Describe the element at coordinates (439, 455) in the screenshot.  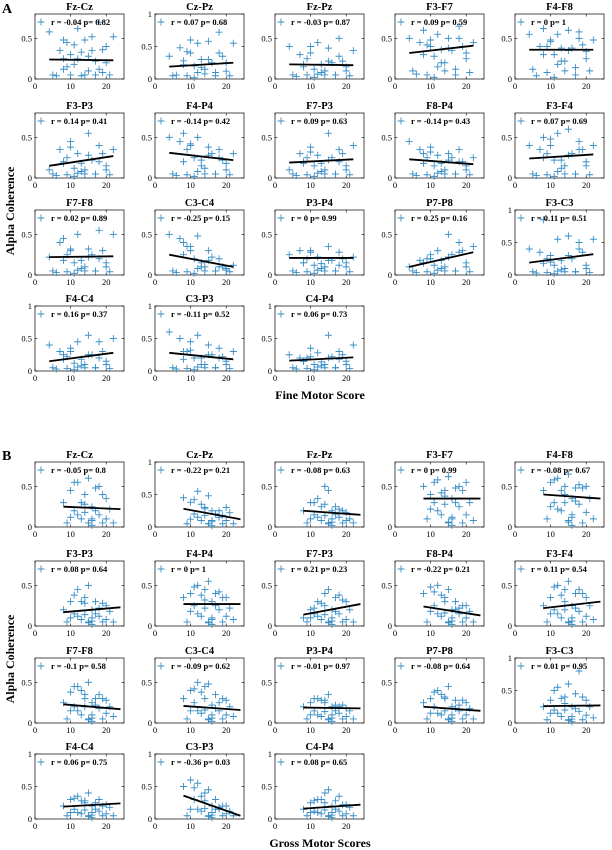
I see `subplot-title: F3-F7` at that location.